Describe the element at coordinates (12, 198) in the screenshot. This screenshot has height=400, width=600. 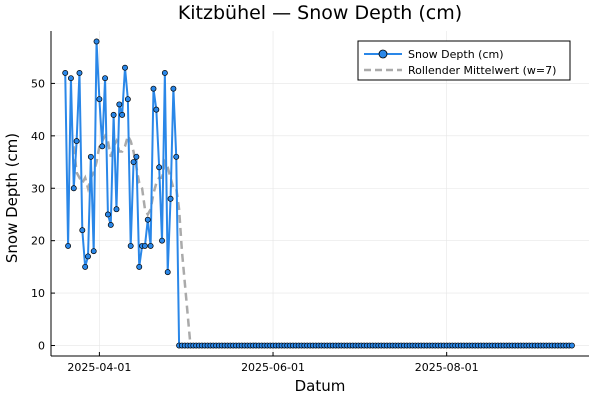
I see `y-axis-label: Snow Depth (cm)` at that location.